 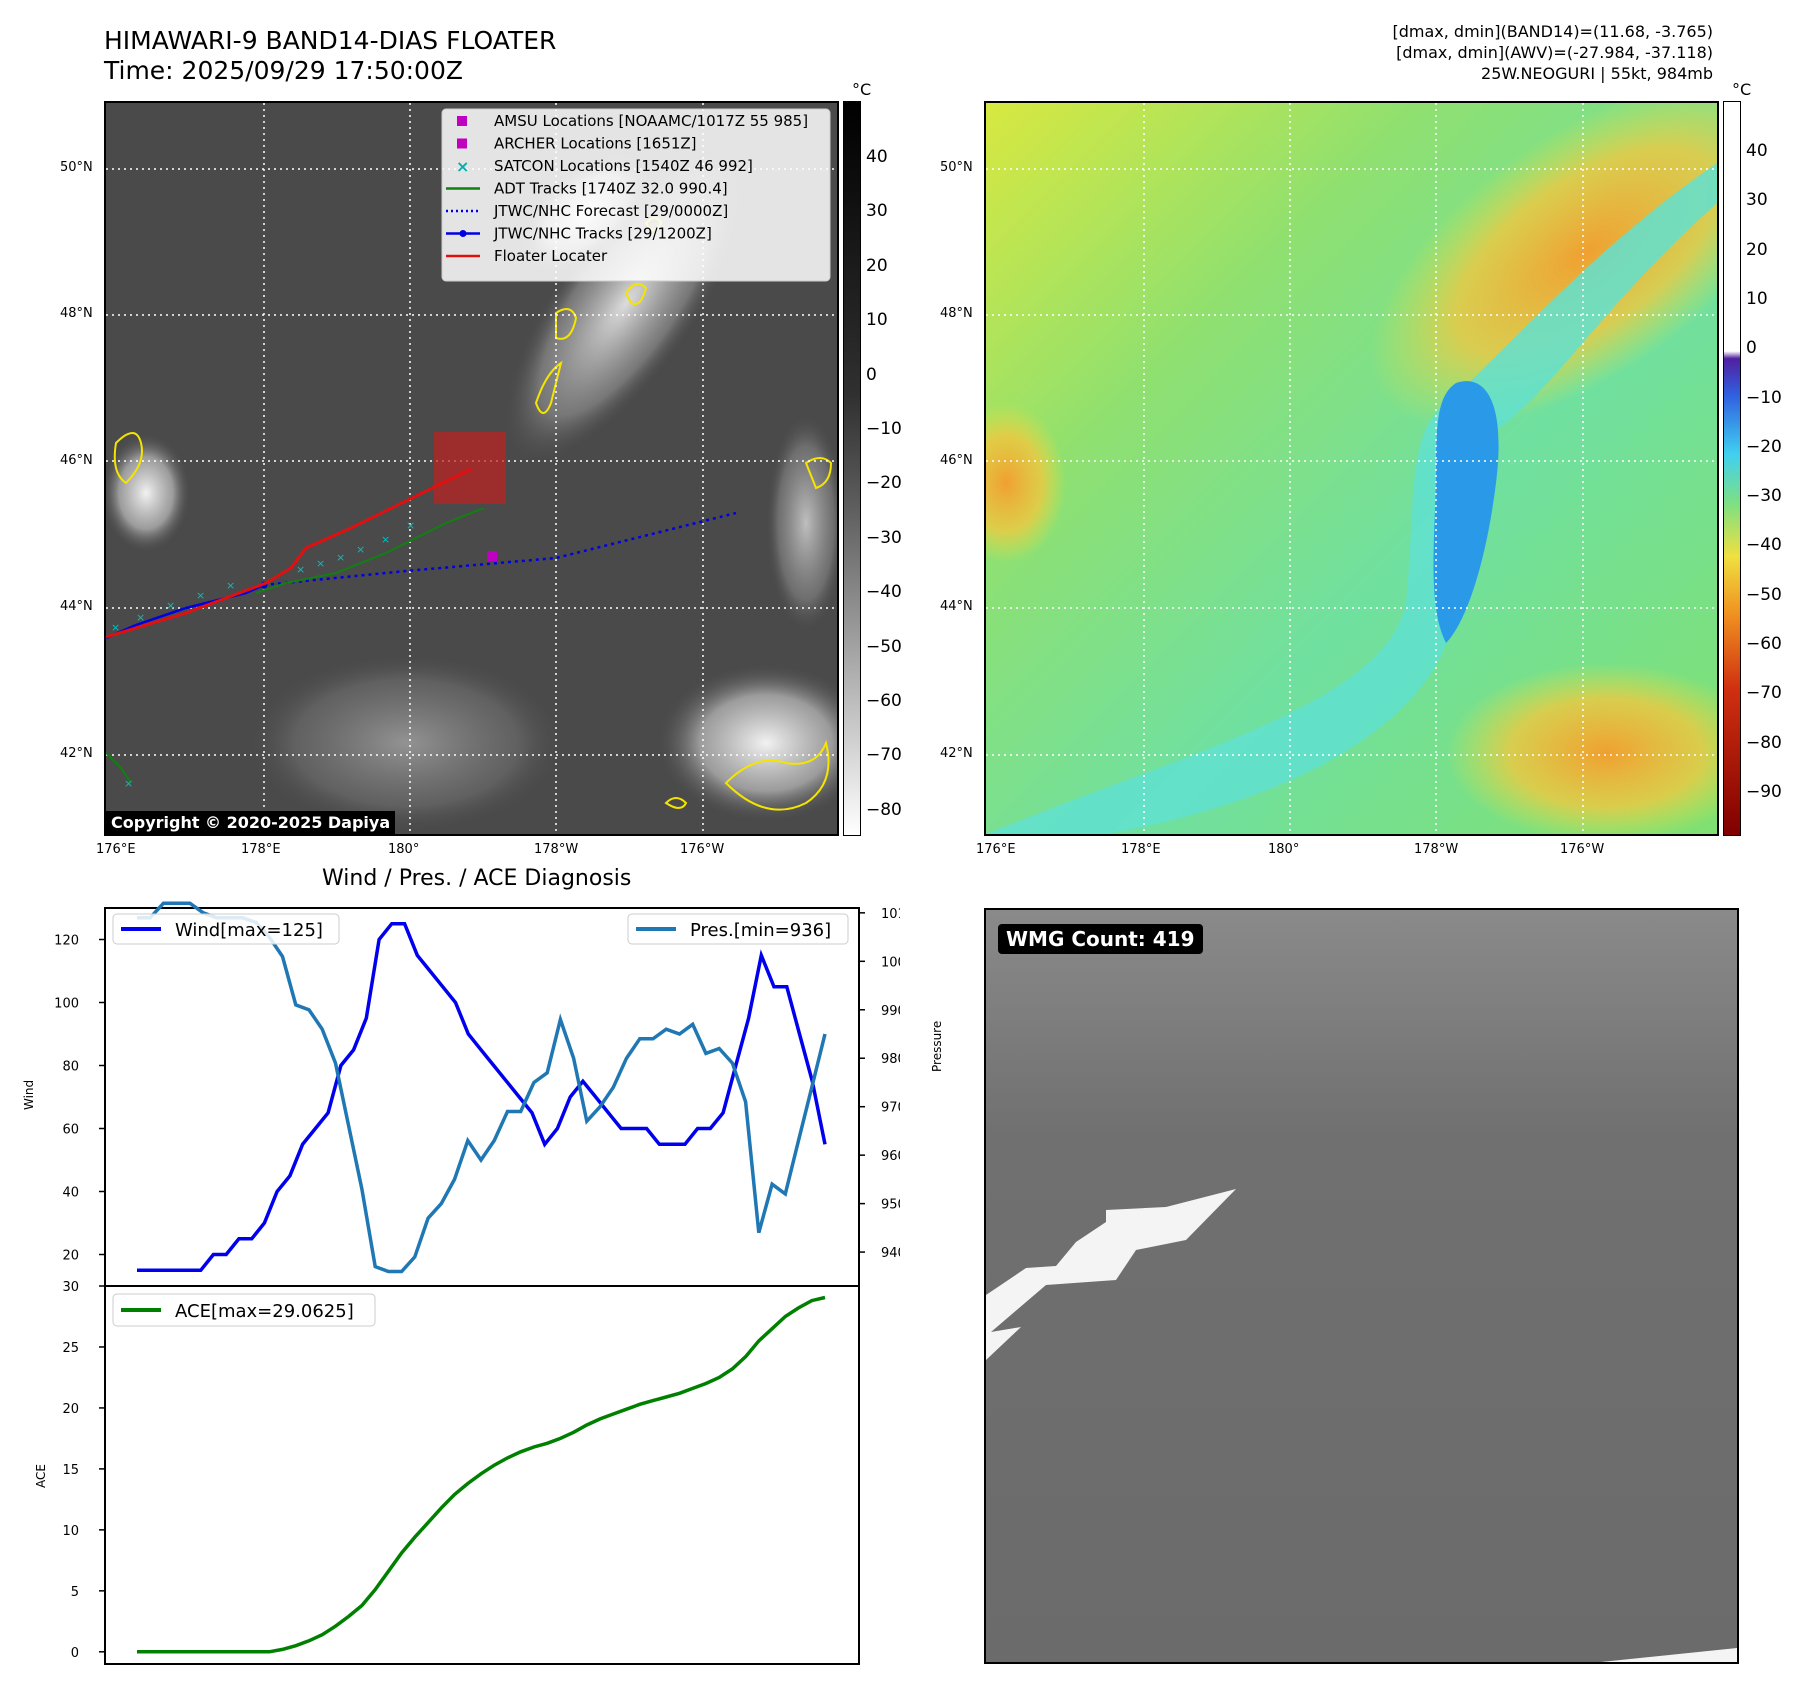 What do you see at coordinates (610, 211) in the screenshot?
I see `legend-label: JTWC/NHC Forecast [29/0000Z]` at bounding box center [610, 211].